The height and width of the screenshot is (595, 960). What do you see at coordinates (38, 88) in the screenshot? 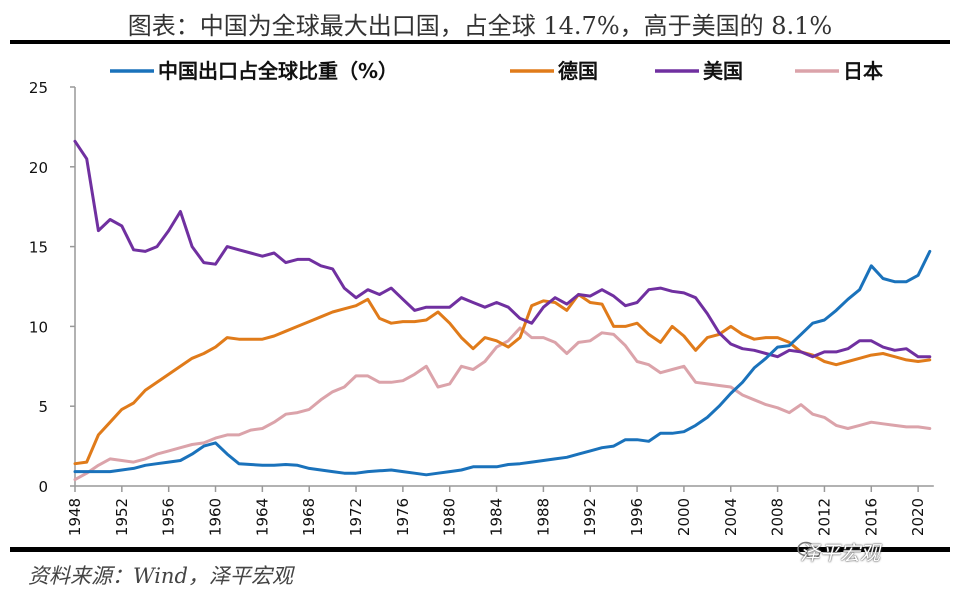
I see `y-tick-label: 25` at bounding box center [38, 88].